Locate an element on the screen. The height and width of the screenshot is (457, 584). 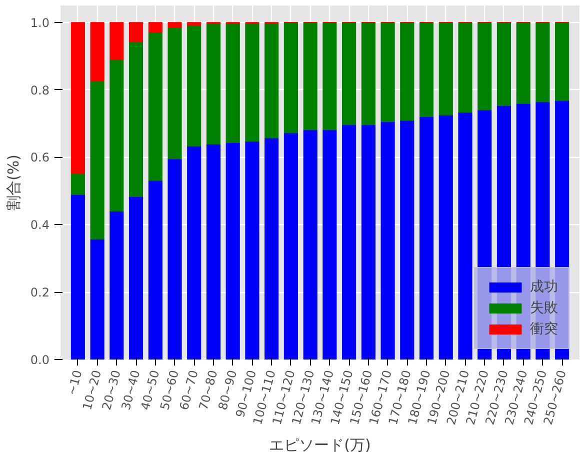
x-tick-label: 30~40 is located at coordinates (130, 390).